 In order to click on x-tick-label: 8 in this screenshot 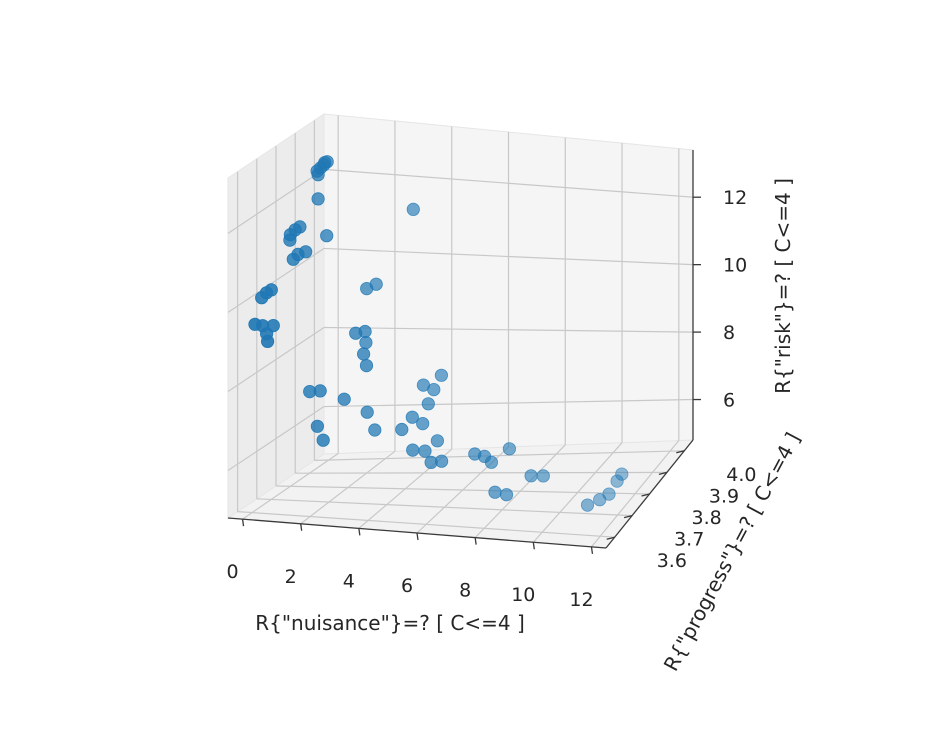, I will do `click(465, 591)`.